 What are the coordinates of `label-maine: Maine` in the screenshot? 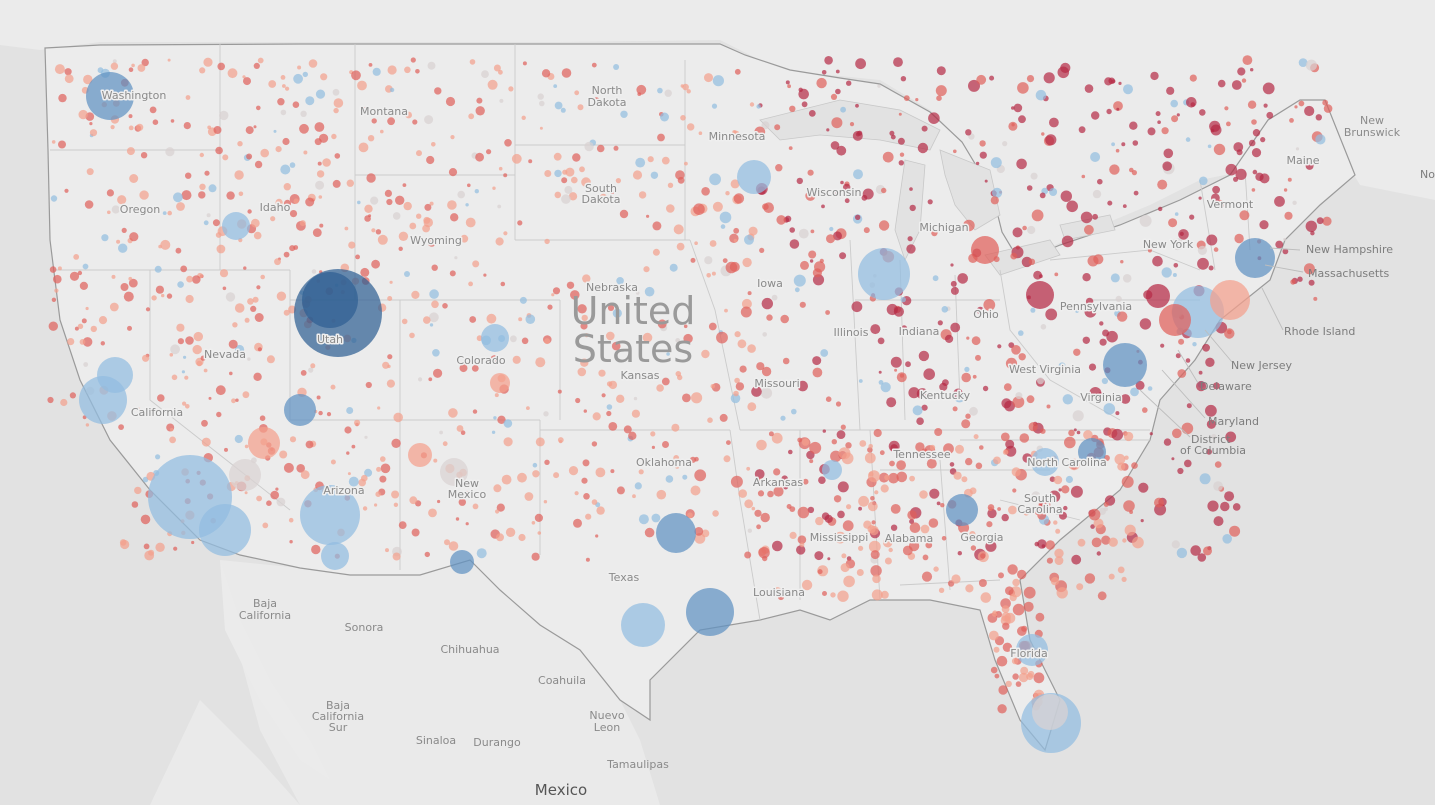 It's located at (1302, 160).